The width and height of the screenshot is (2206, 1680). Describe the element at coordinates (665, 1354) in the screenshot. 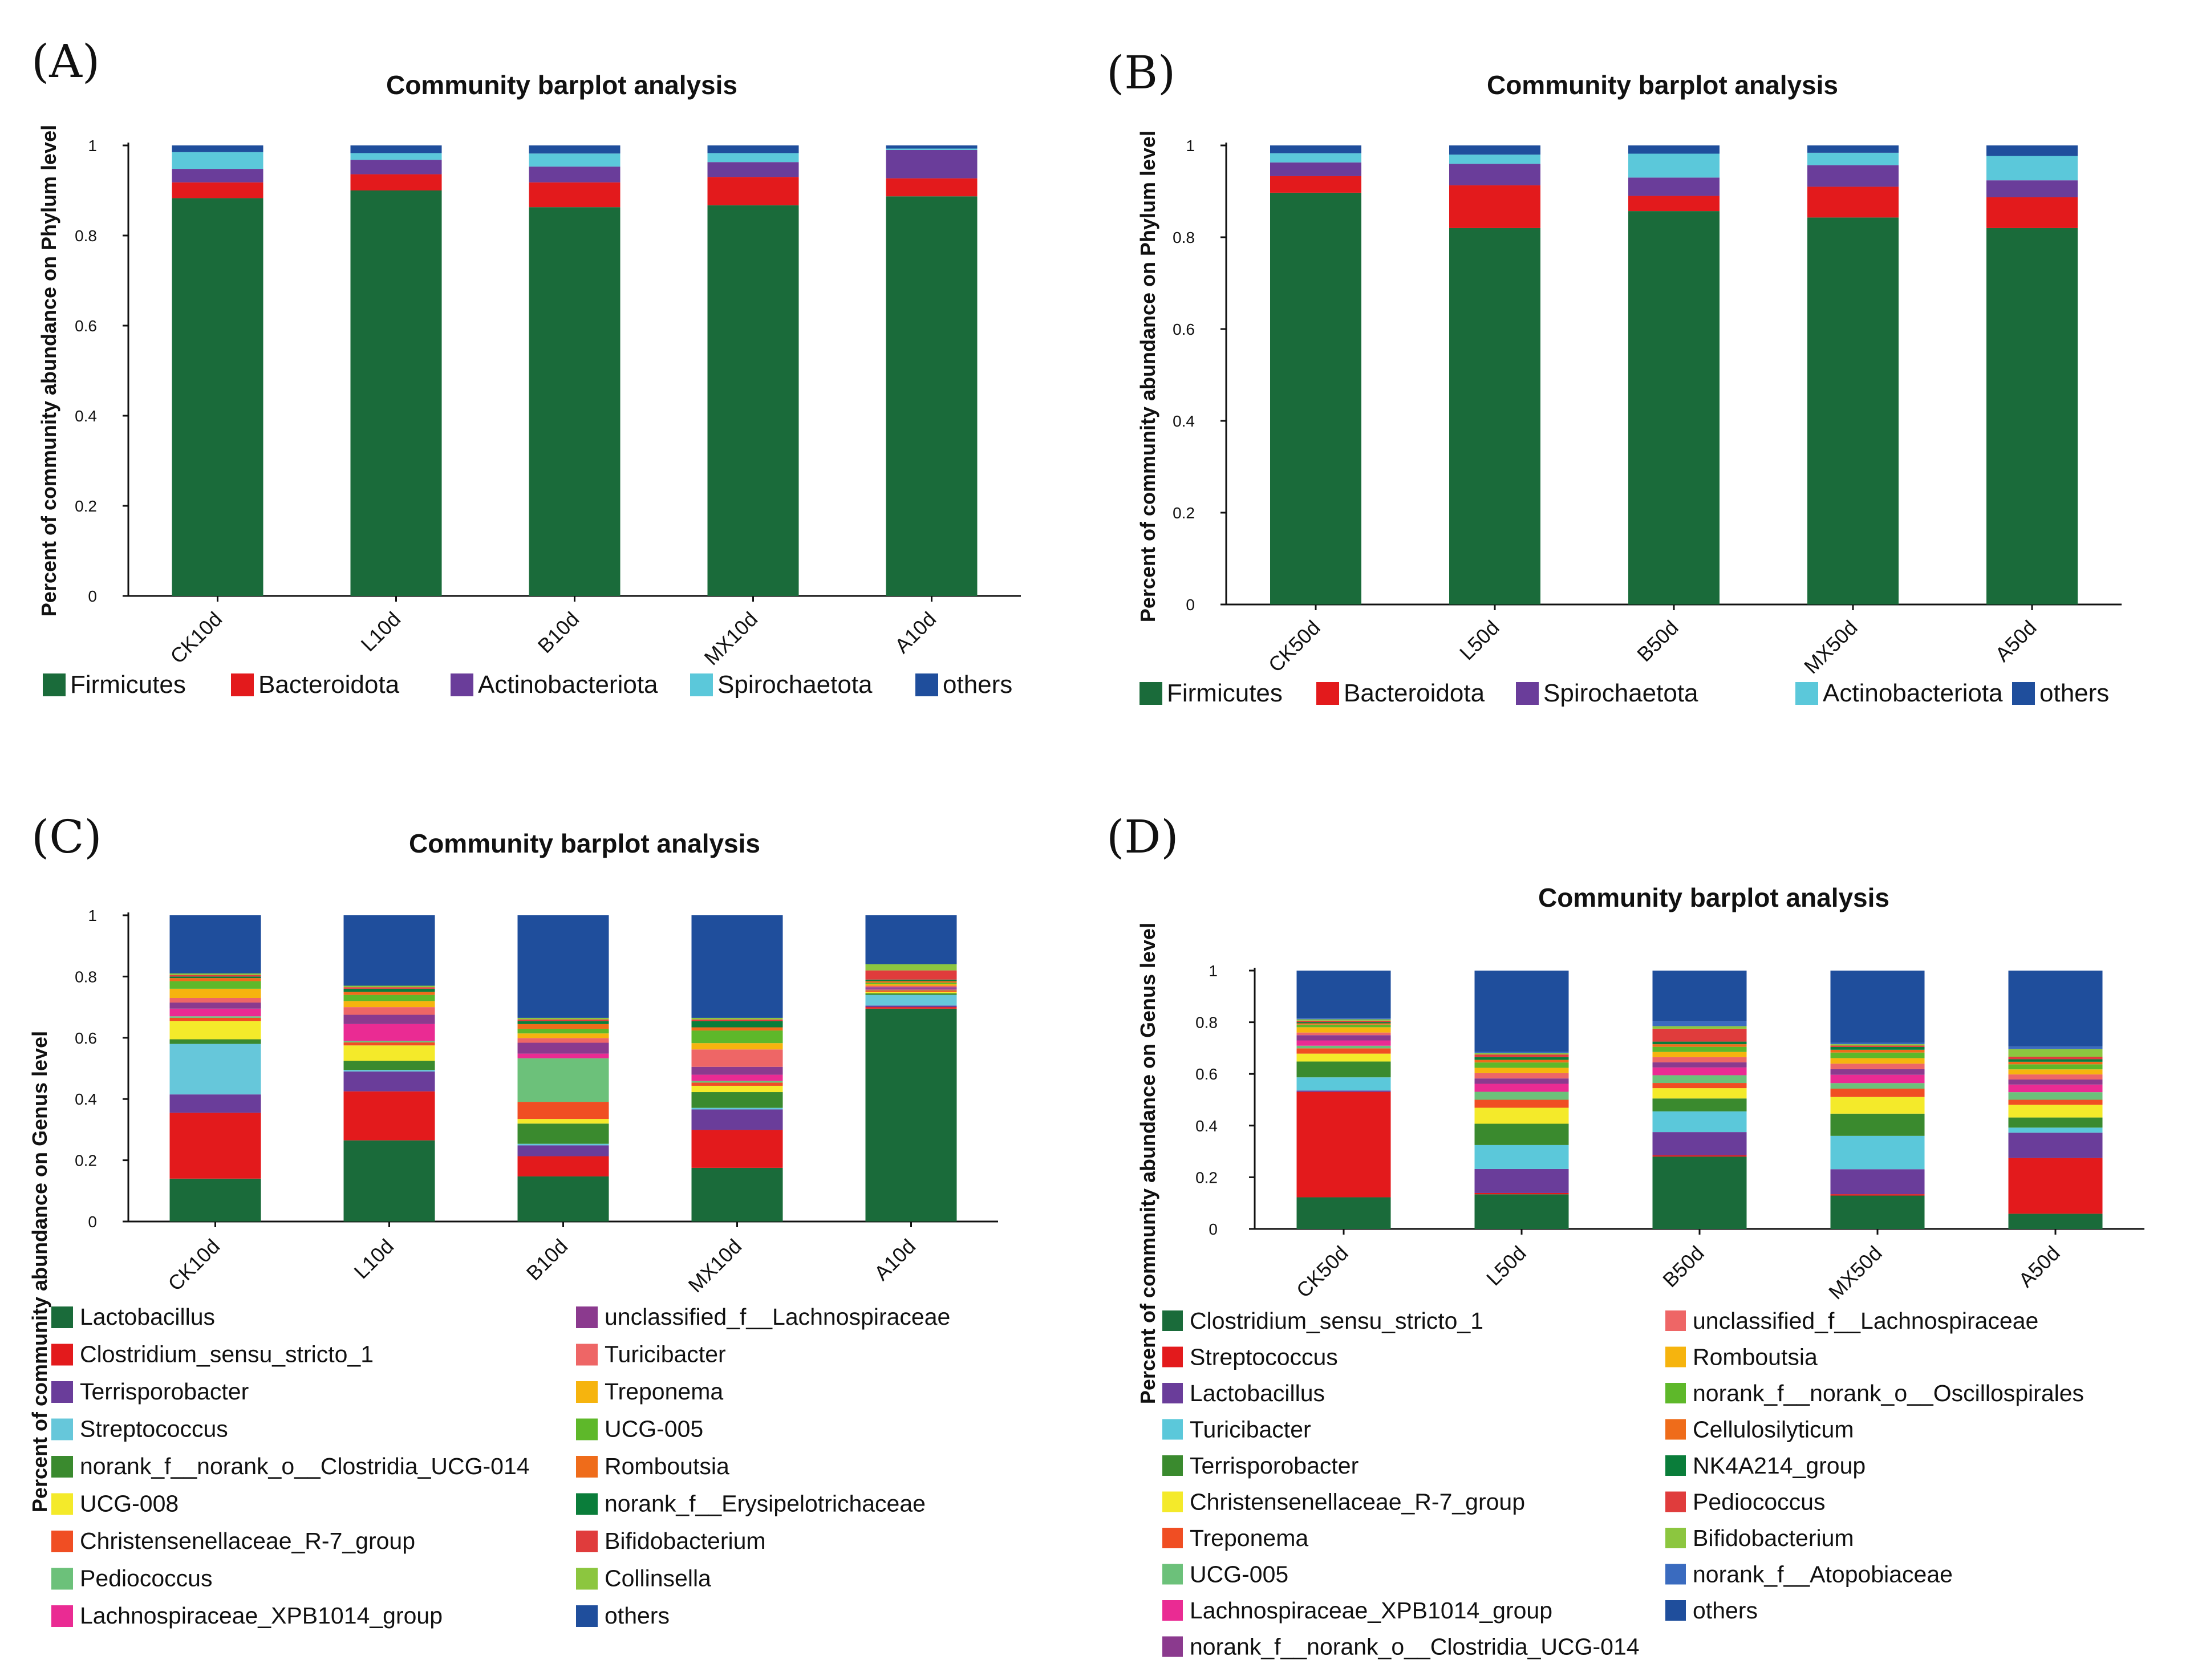

I see `legend-label: Turicibacter` at that location.